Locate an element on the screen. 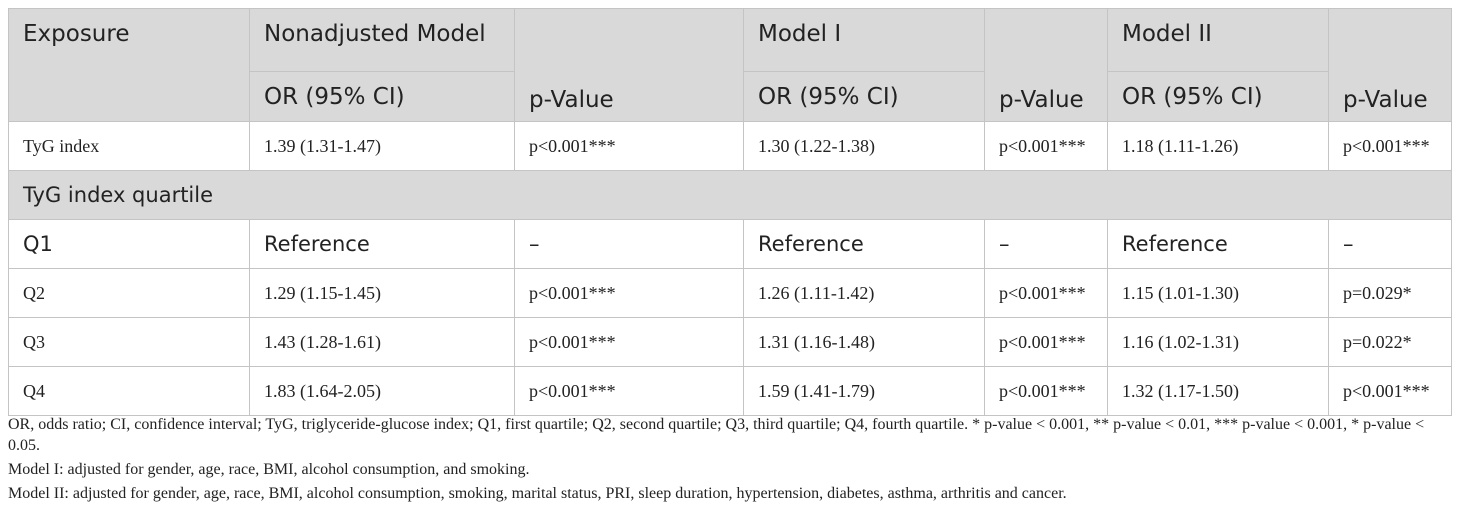 The height and width of the screenshot is (515, 1460). model2-p-cell: p=0.022* is located at coordinates (1390, 342).